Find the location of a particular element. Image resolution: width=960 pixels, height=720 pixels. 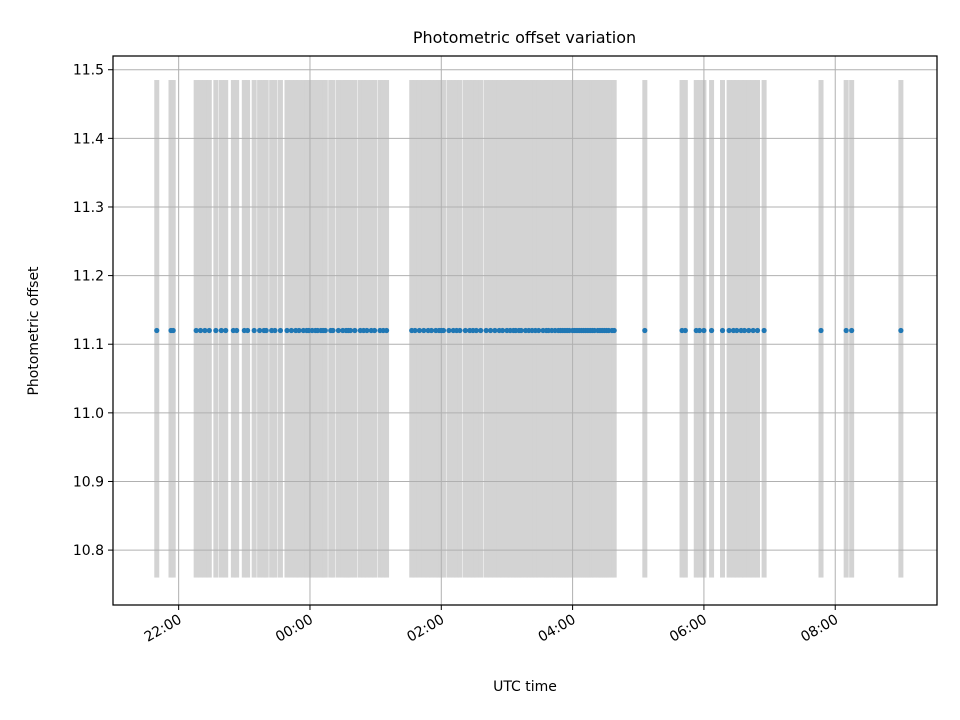

y-tick-label: 11.0 is located at coordinates (88, 414).